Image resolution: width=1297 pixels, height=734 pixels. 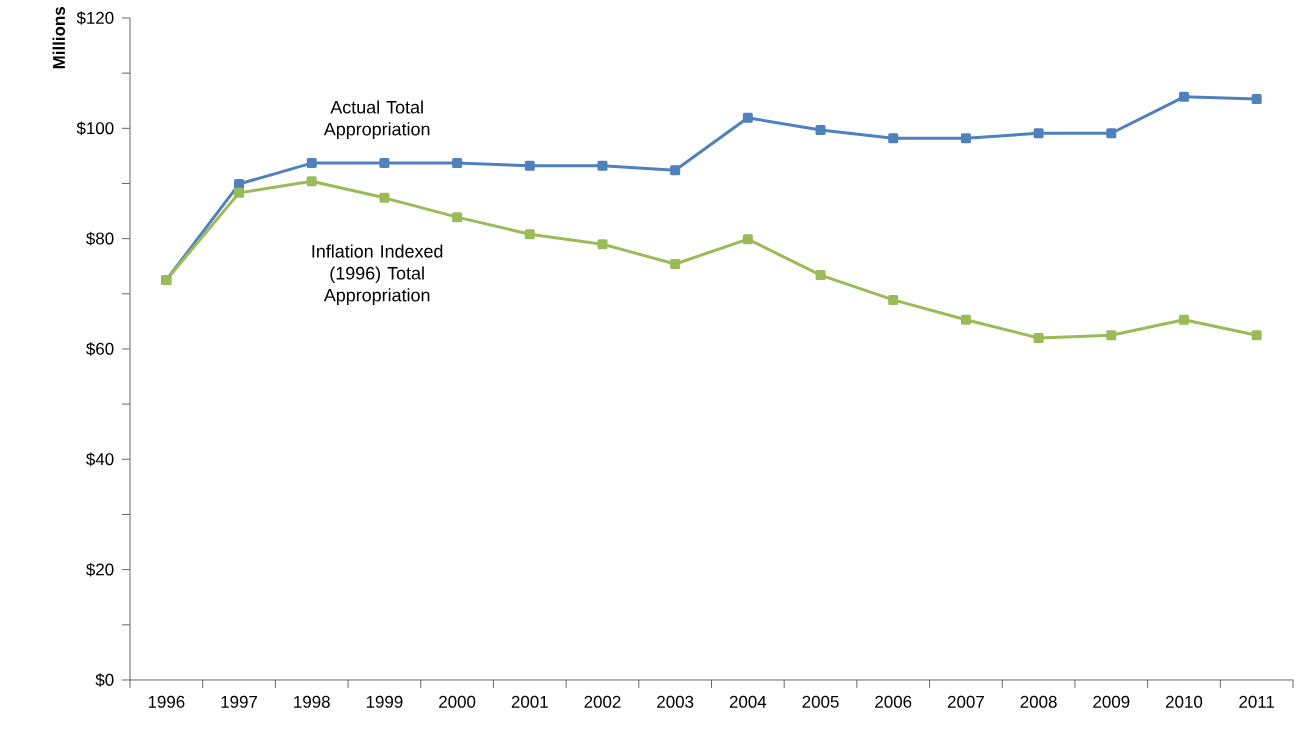 I want to click on x-tick-label: 2010, so click(x=1184, y=701).